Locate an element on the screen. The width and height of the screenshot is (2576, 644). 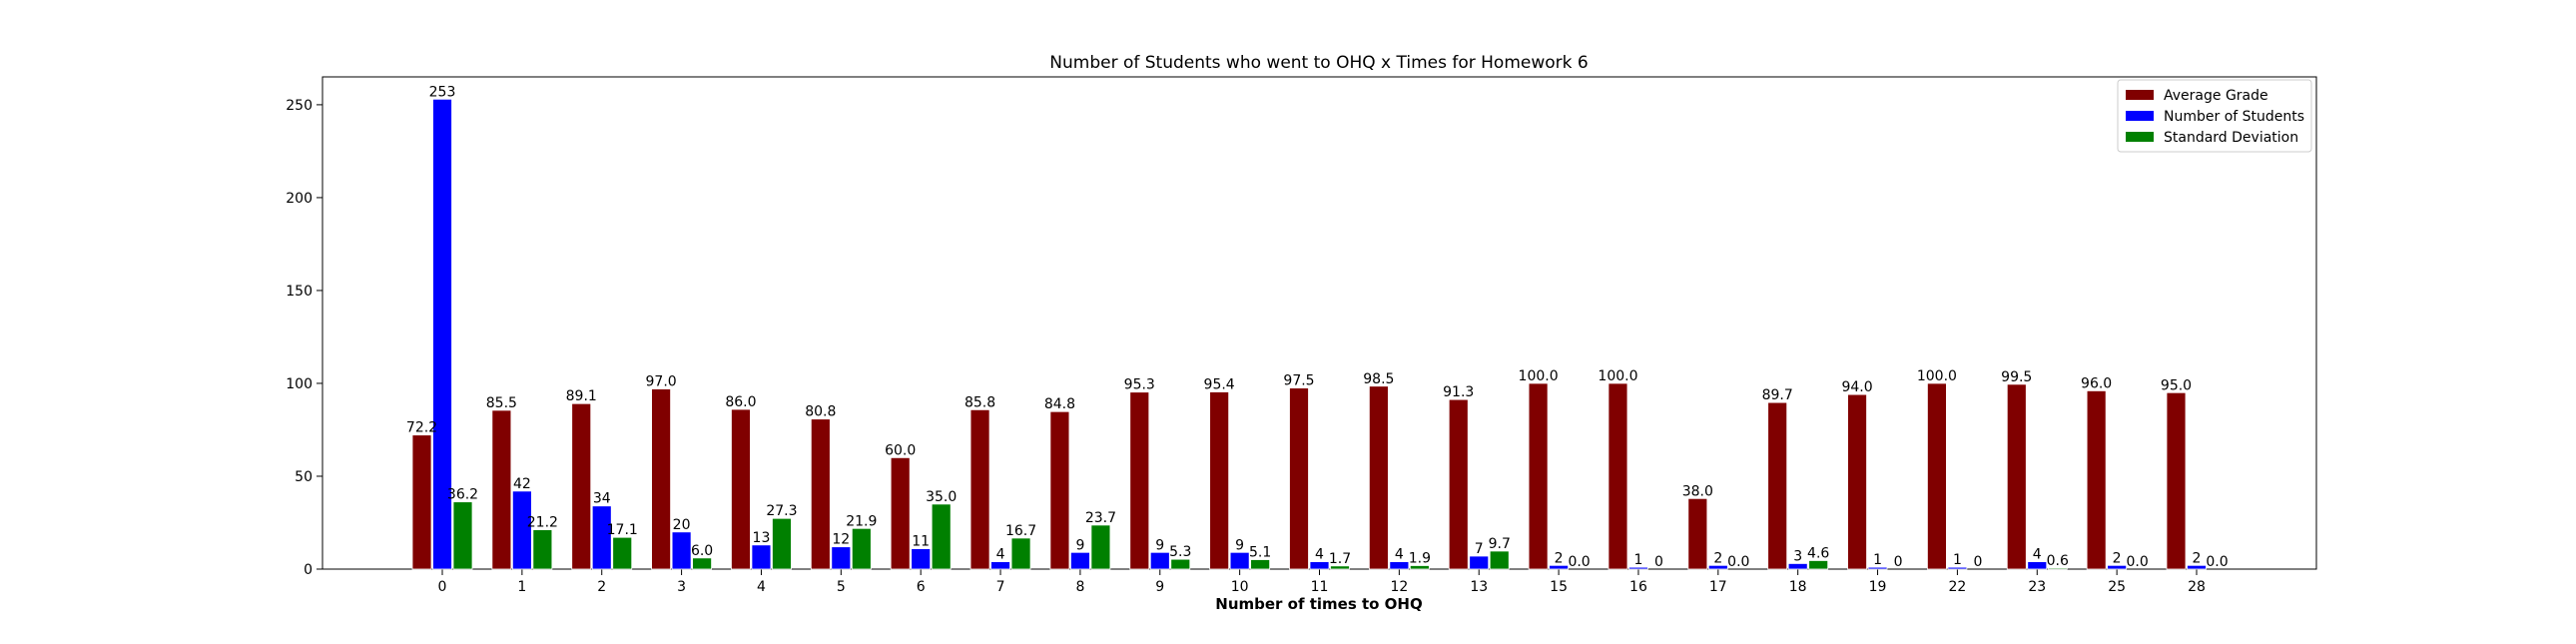
legend-swatch-standard-deviation is located at coordinates (2140, 137).